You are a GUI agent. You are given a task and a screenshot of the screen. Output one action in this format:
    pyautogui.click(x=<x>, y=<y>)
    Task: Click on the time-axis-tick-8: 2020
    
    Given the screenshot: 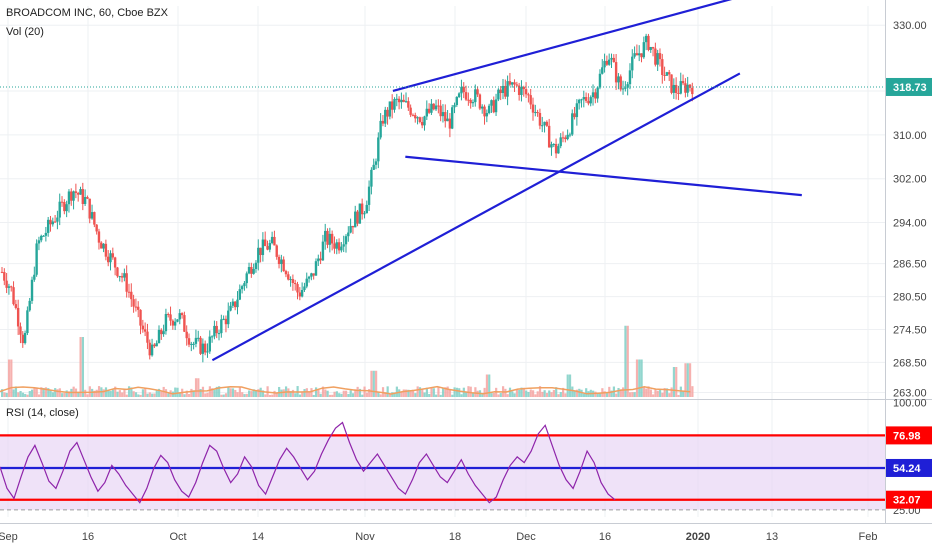 What is the action you would take?
    pyautogui.click(x=698, y=537)
    